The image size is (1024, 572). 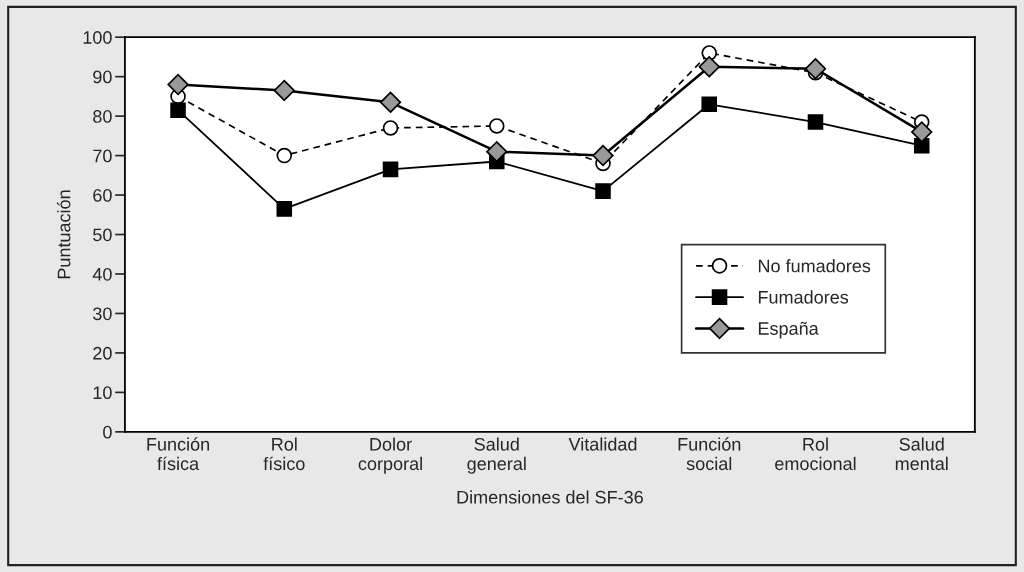 I want to click on x-tick-label: Función física, so click(x=178, y=454).